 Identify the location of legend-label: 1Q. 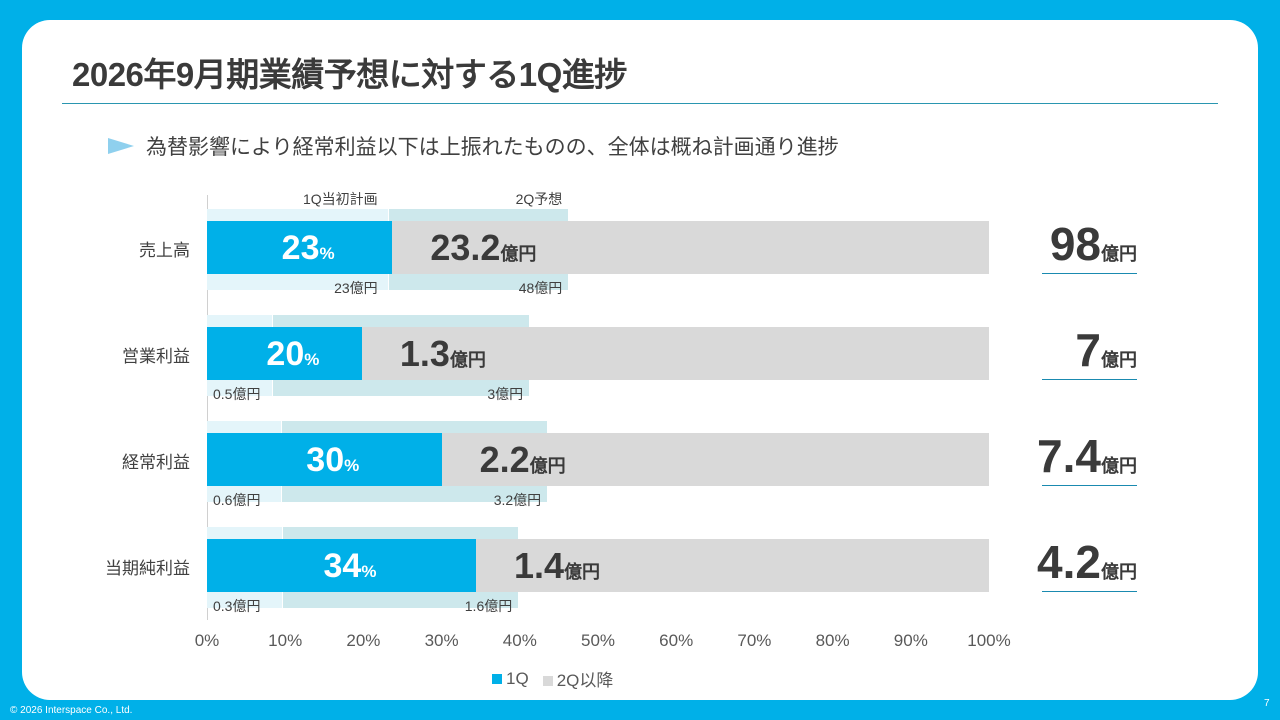
(517, 678).